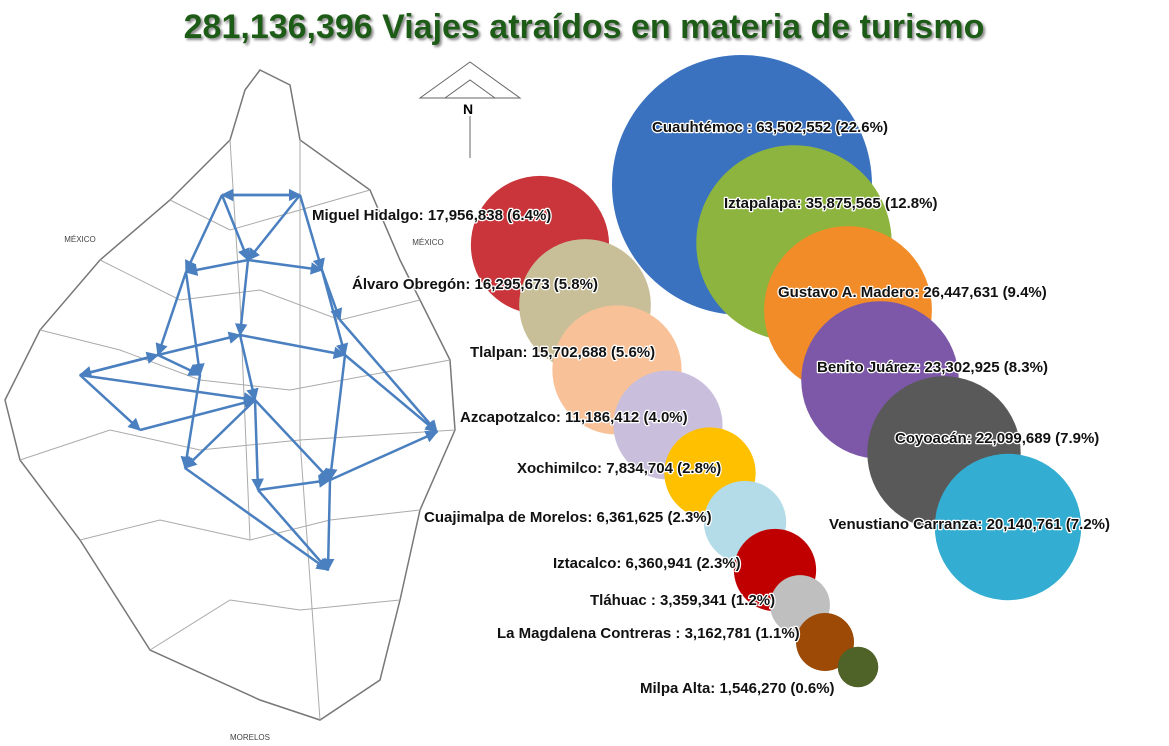 Image resolution: width=1169 pixels, height=746 pixels. Describe the element at coordinates (659, 563) in the screenshot. I see `trip-count: 6,360,941` at that location.